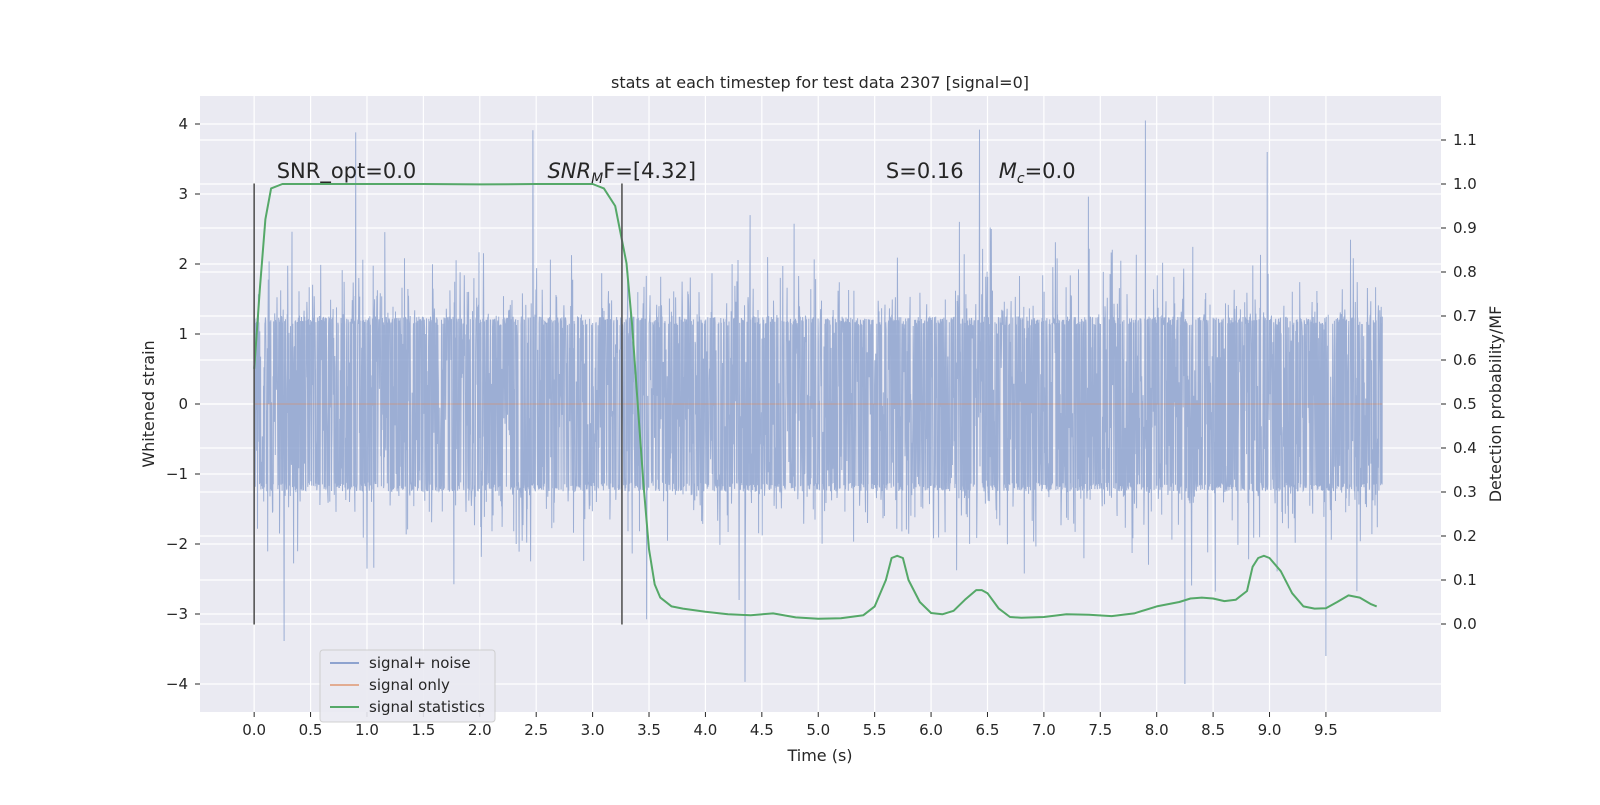 The height and width of the screenshot is (805, 1600). I want to click on annotation: S=0.16, so click(925, 171).